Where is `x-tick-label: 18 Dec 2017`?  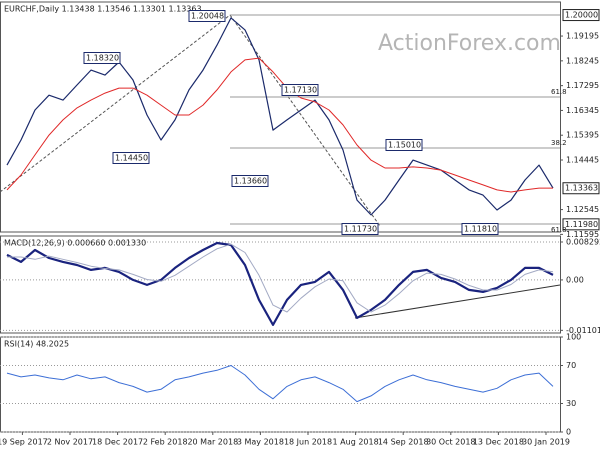
x-tick-label: 18 Dec 2017 is located at coordinates (117, 442).